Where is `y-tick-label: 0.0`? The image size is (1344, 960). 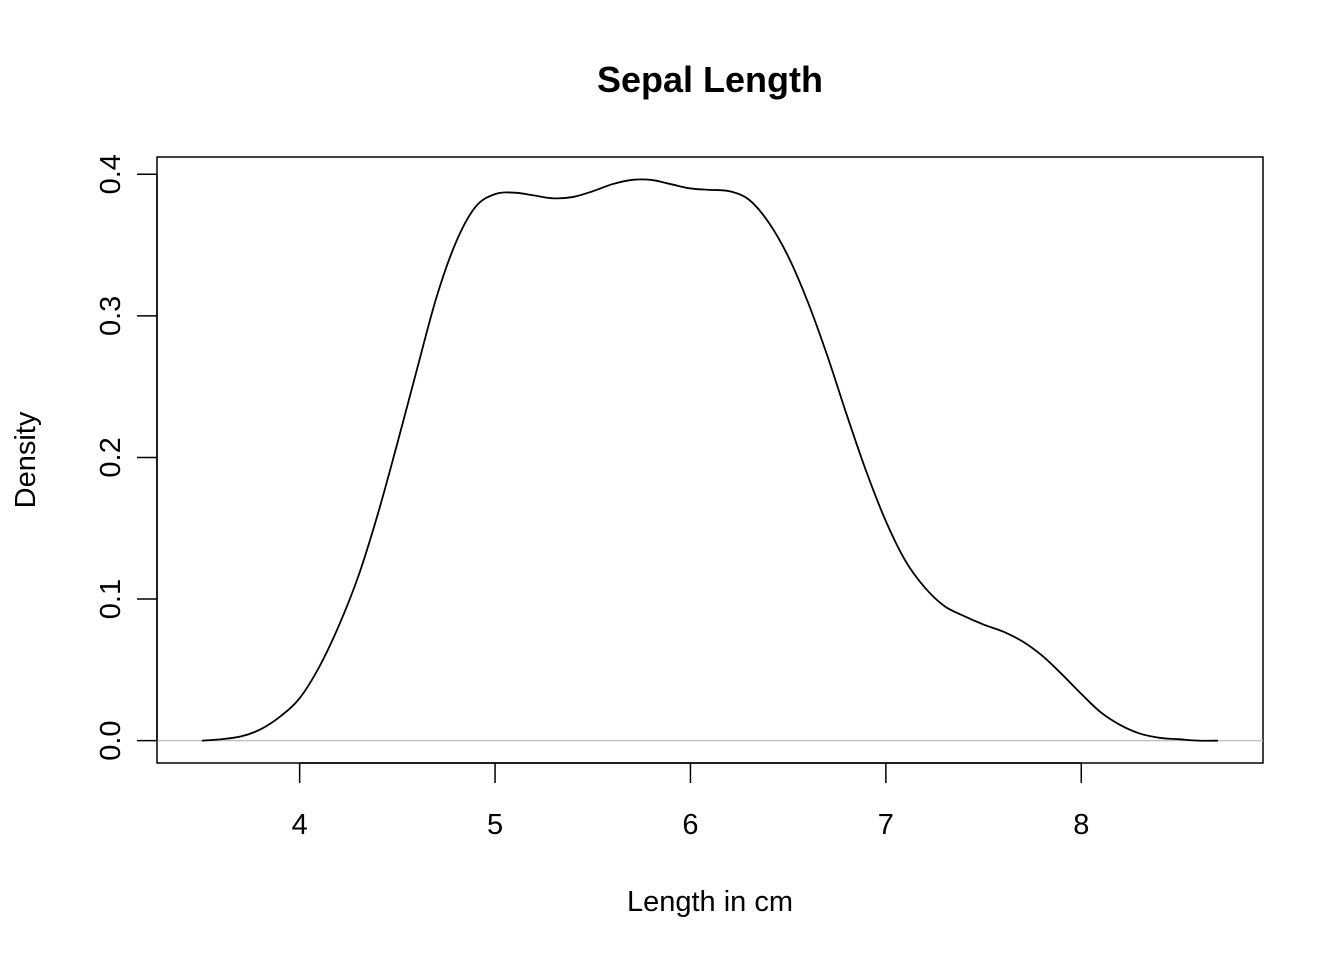 y-tick-label: 0.0 is located at coordinates (111, 740).